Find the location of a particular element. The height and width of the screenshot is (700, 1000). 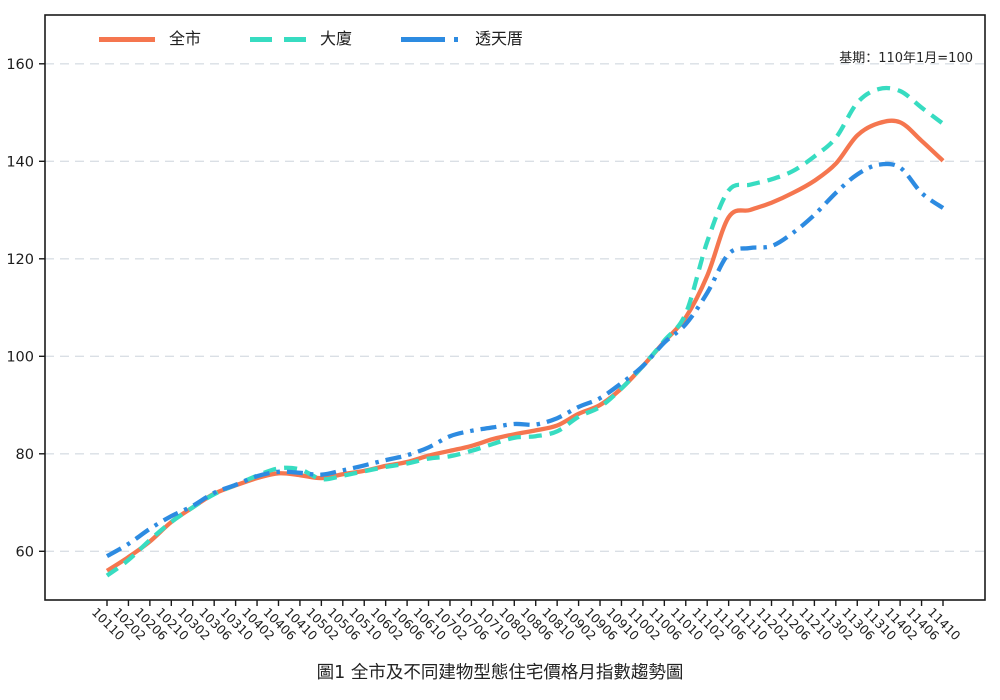

legend: 全市 大廈 透天厝 is located at coordinates (310, 39).